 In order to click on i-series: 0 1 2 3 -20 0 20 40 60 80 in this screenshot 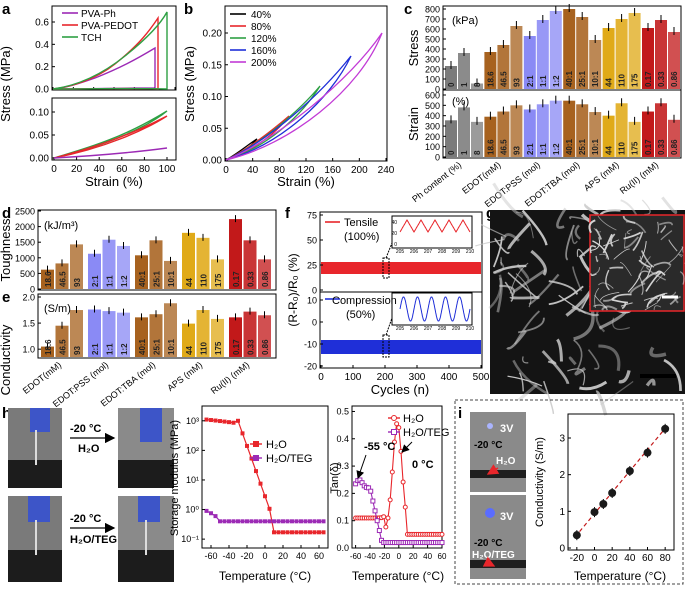, I will do `click(615, 493)`.